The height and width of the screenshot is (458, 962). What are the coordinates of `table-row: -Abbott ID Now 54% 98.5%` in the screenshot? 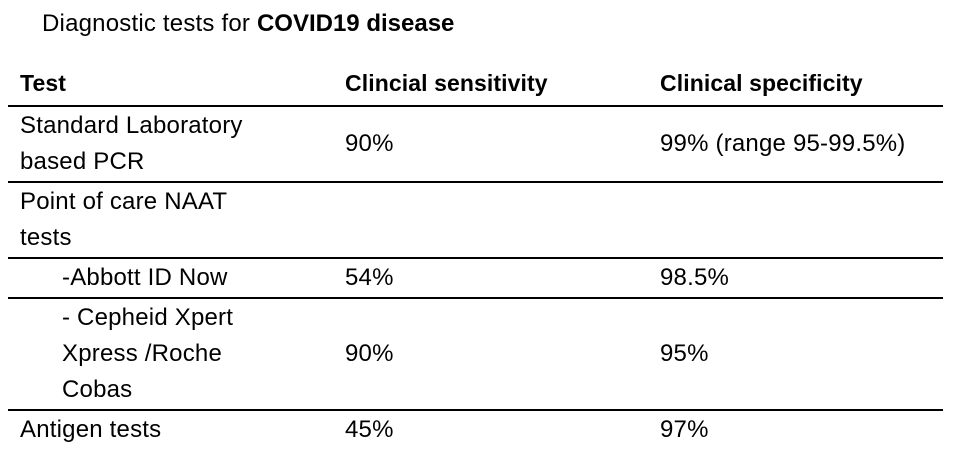 It's located at (475, 278).